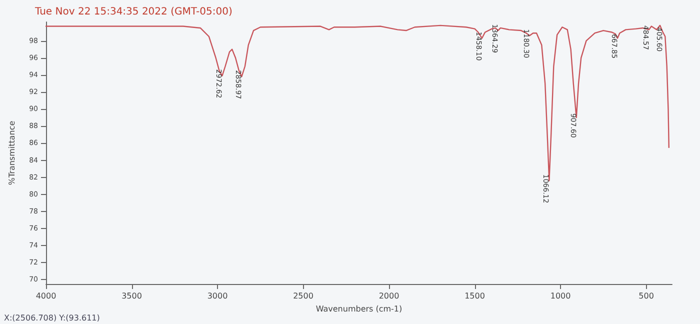  I want to click on x-tick-label: 2000, so click(389, 296).